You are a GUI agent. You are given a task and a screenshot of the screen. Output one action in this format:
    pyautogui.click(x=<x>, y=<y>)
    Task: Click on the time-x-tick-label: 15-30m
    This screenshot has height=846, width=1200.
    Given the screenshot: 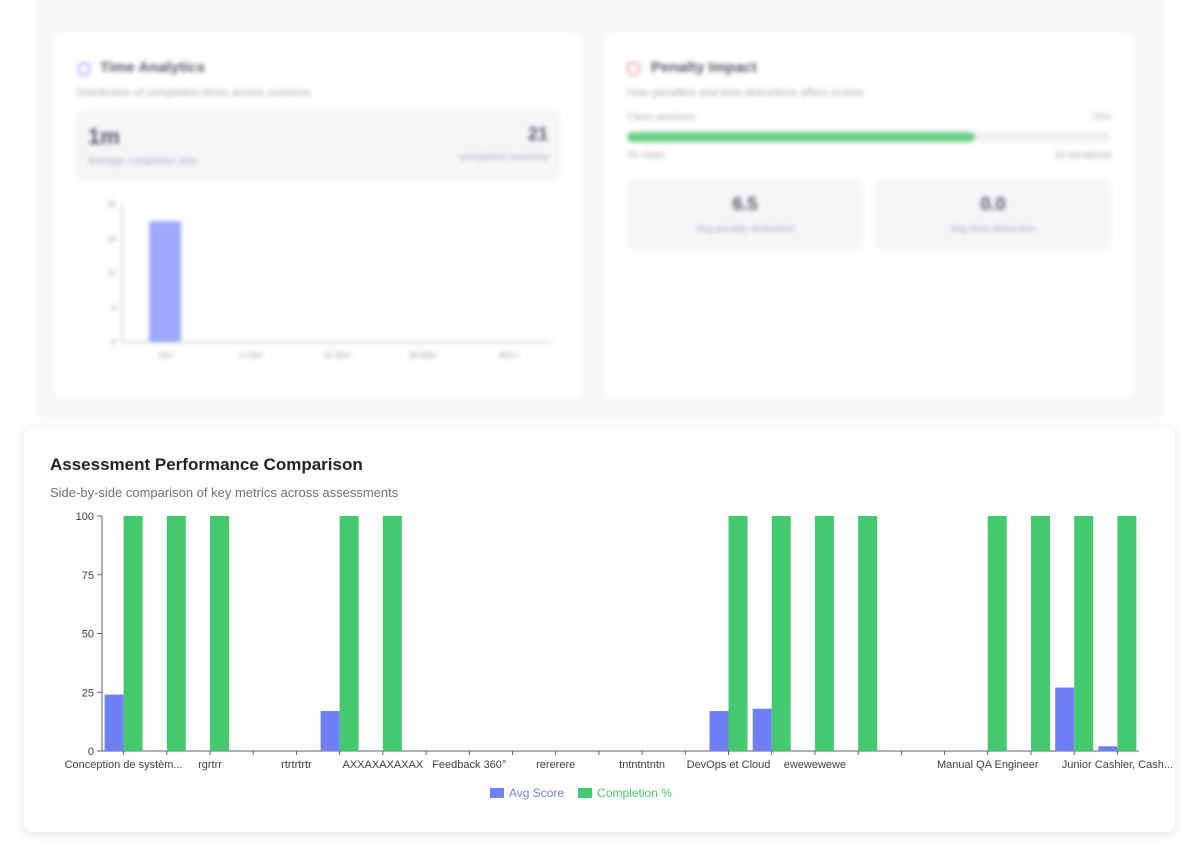 What is the action you would take?
    pyautogui.click(x=336, y=355)
    